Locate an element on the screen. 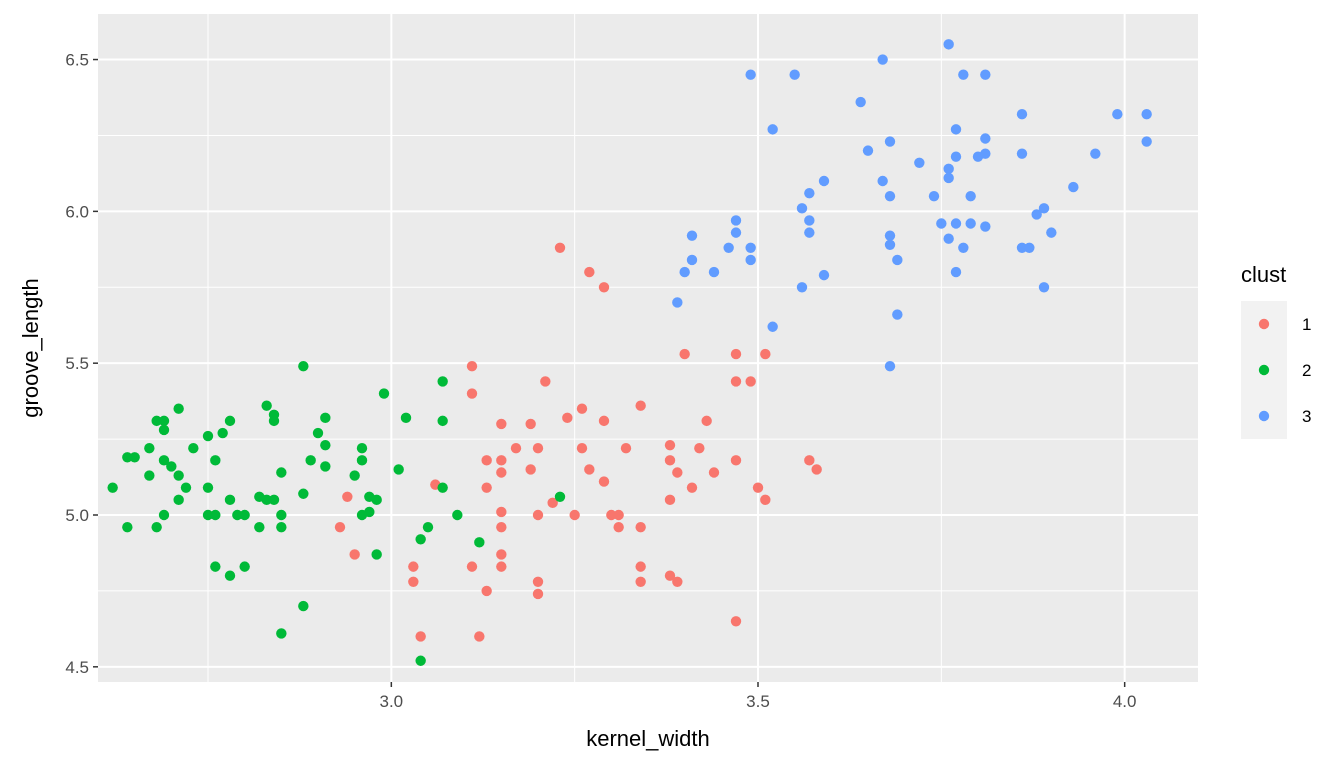 The height and width of the screenshot is (768, 1344). y-tick-label: 6.5 is located at coordinates (77, 60).